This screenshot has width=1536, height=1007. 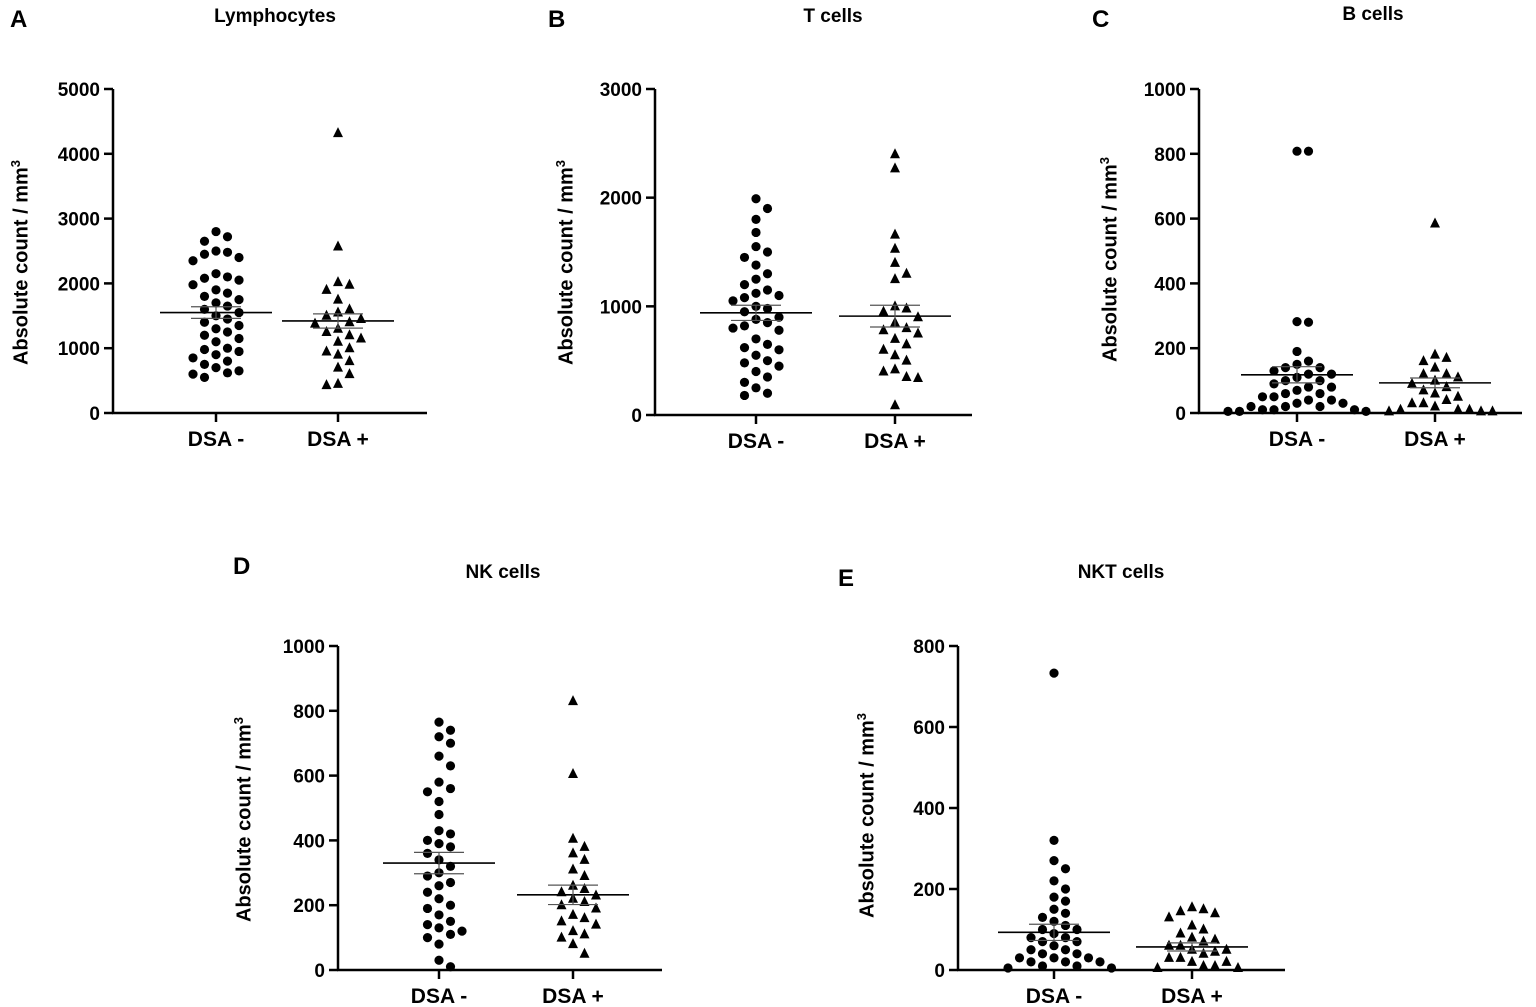 I want to click on panel-letter-a: A, so click(x=19, y=19).